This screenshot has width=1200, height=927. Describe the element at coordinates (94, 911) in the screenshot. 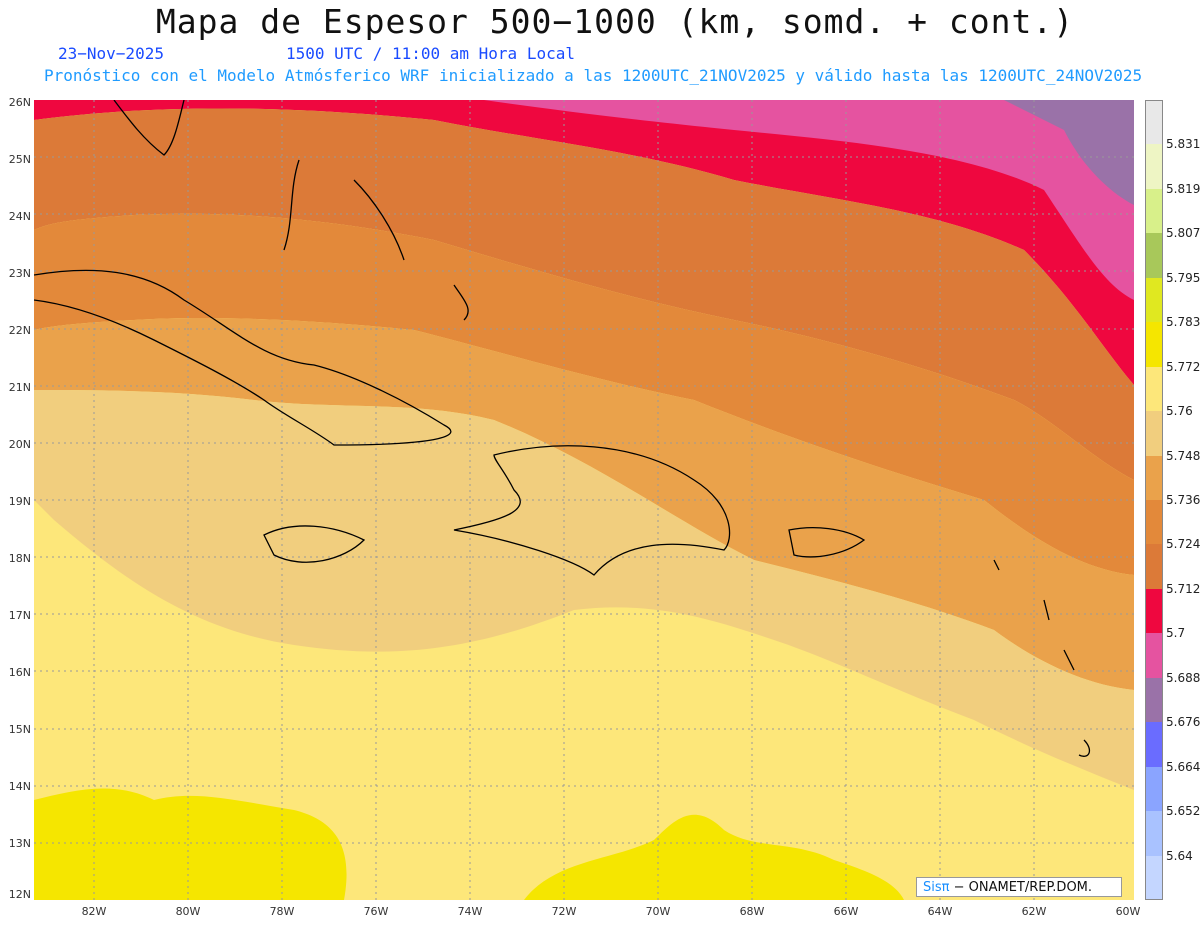

I see `lon-label: 82W` at that location.